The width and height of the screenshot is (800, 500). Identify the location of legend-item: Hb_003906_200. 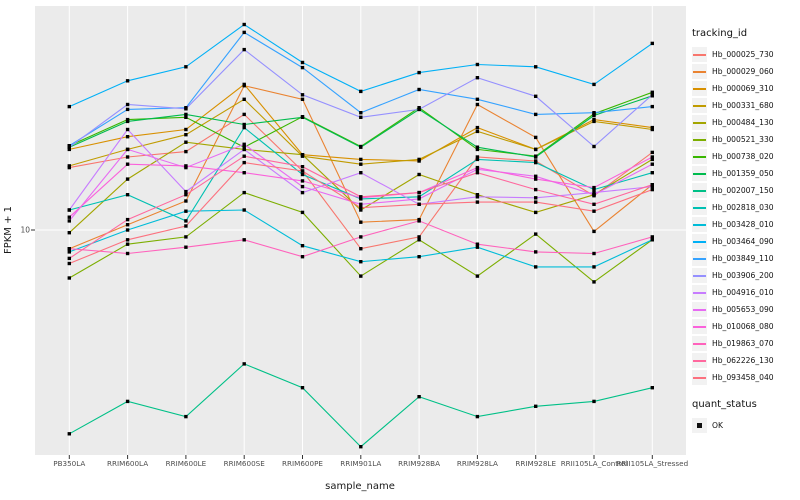
(745, 275).